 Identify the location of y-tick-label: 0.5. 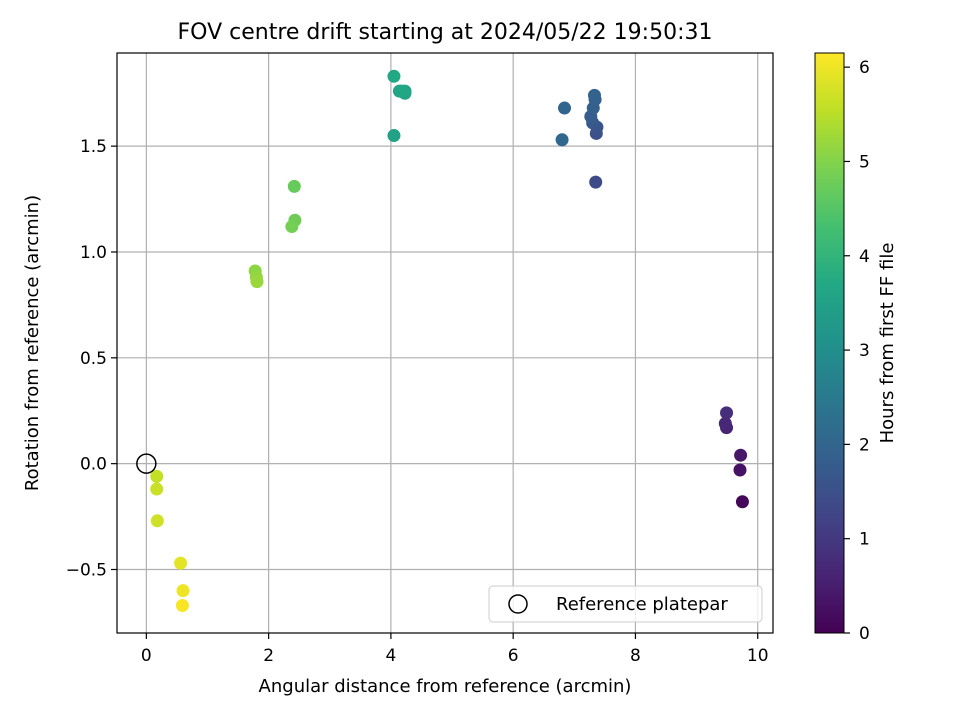
(93, 359).